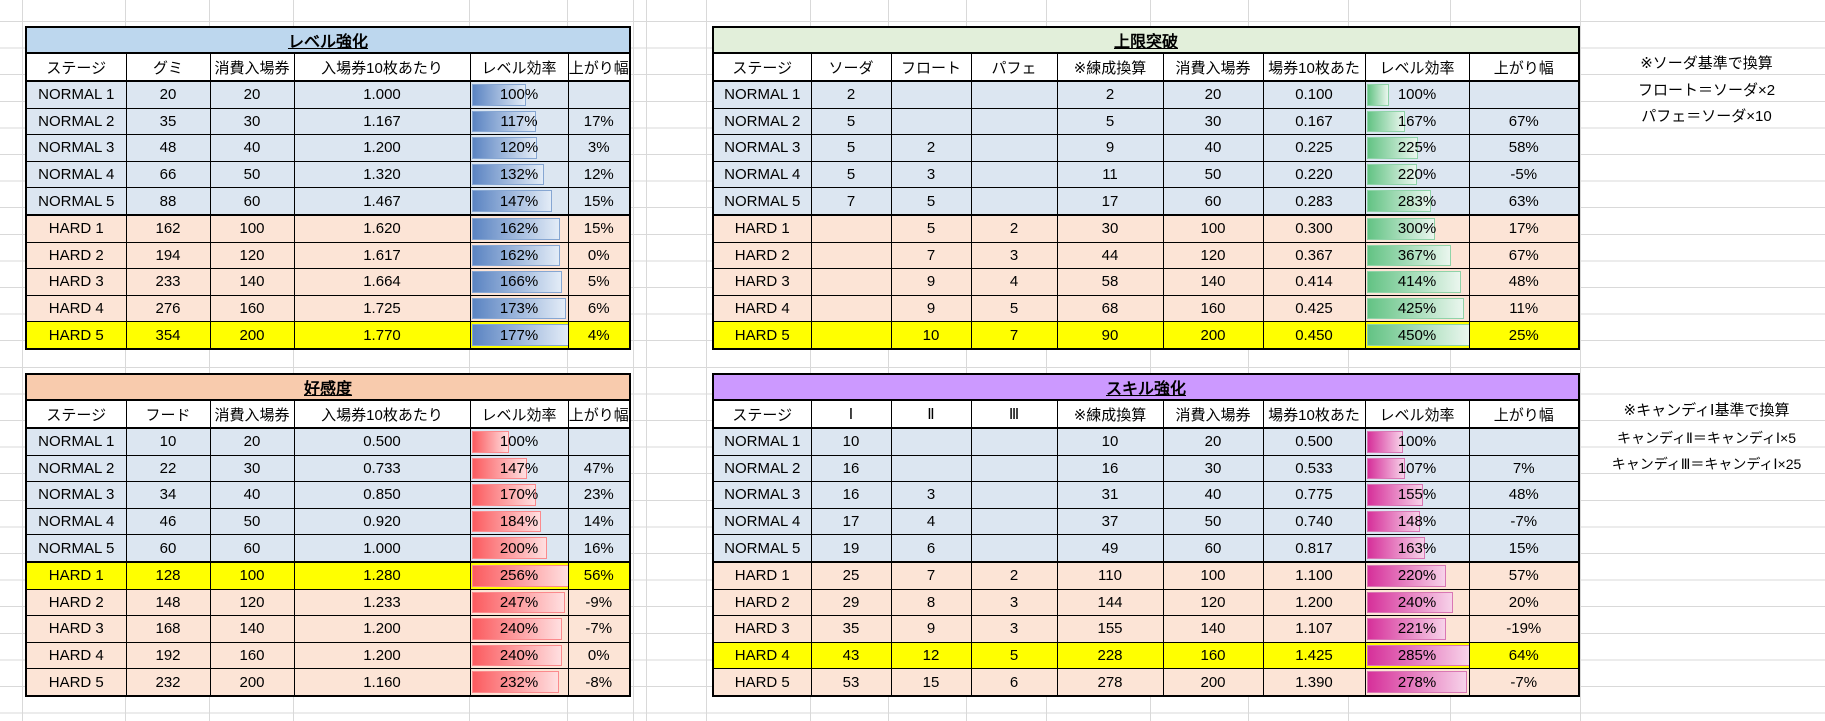  I want to click on column-header: ステージ, so click(76, 67).